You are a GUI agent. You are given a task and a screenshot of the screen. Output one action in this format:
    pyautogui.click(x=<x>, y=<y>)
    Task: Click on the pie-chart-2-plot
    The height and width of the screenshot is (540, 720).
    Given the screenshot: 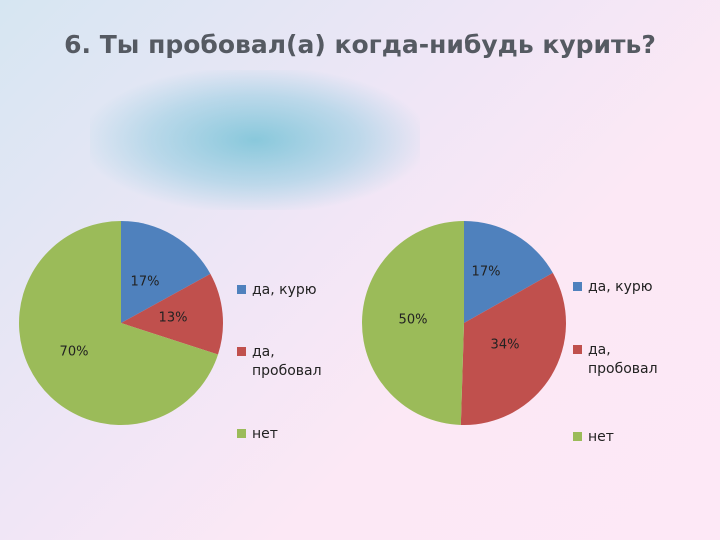 What is the action you would take?
    pyautogui.click(x=463, y=323)
    